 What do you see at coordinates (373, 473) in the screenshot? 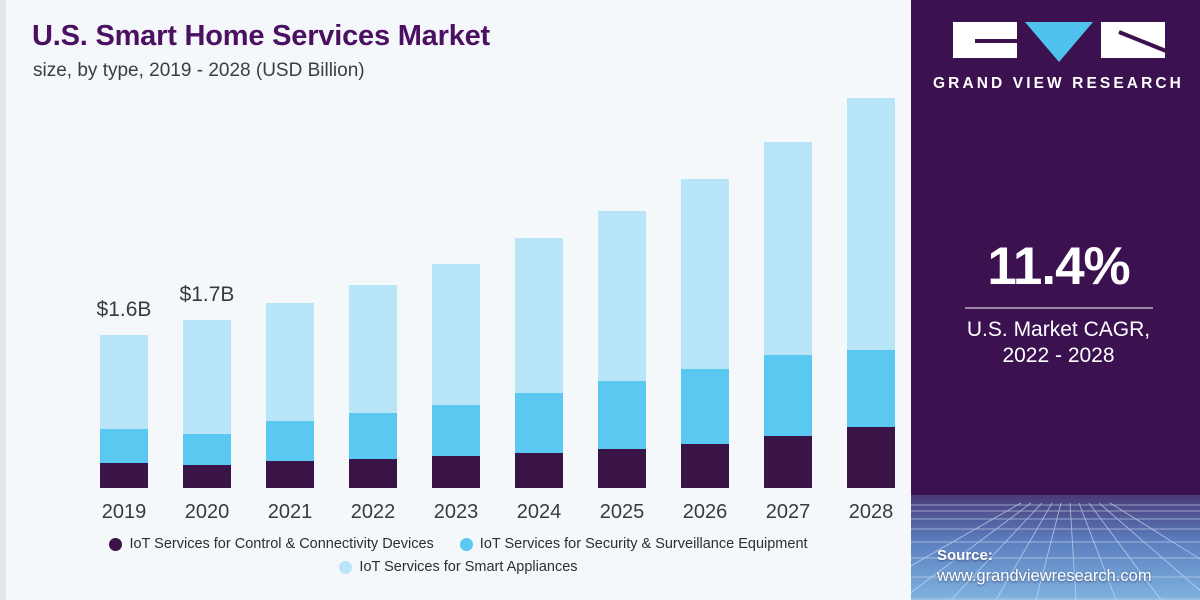
I see `segment-control-2022` at bounding box center [373, 473].